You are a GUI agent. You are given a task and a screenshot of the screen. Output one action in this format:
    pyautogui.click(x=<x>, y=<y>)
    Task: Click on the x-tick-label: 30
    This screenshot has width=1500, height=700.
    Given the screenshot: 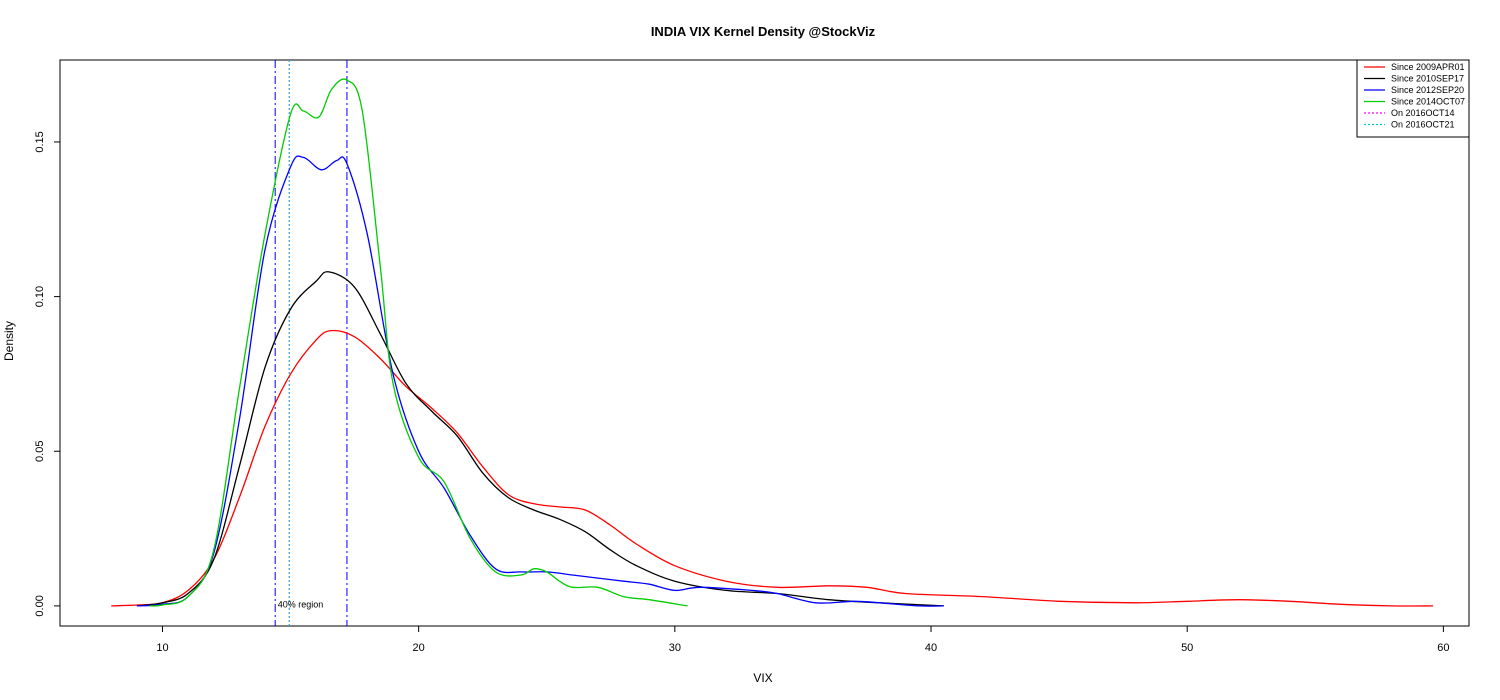 What is the action you would take?
    pyautogui.click(x=675, y=648)
    